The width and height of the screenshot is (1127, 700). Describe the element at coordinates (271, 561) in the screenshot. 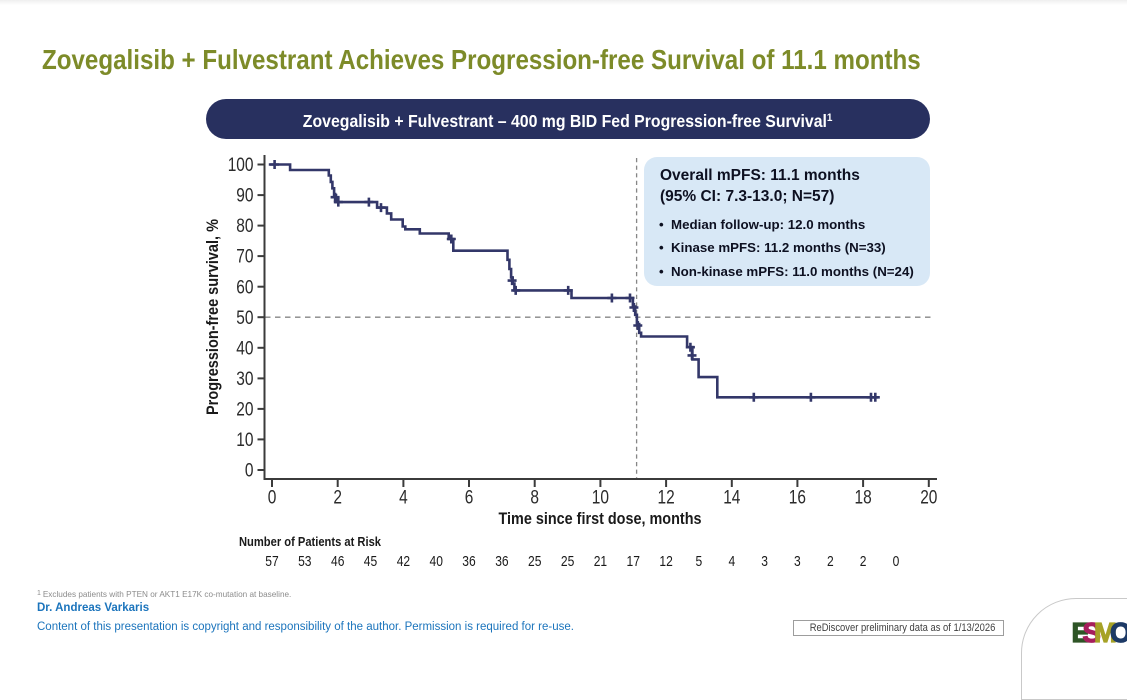

I see `svg-text: 57` at that location.